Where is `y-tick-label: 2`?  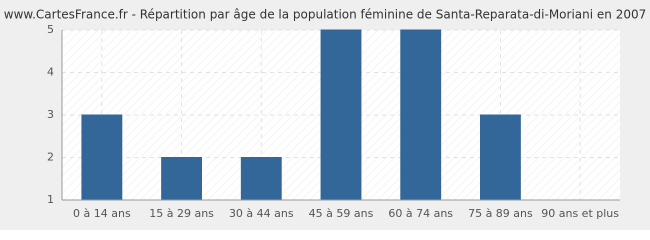 y-tick-label: 2 is located at coordinates (50, 157).